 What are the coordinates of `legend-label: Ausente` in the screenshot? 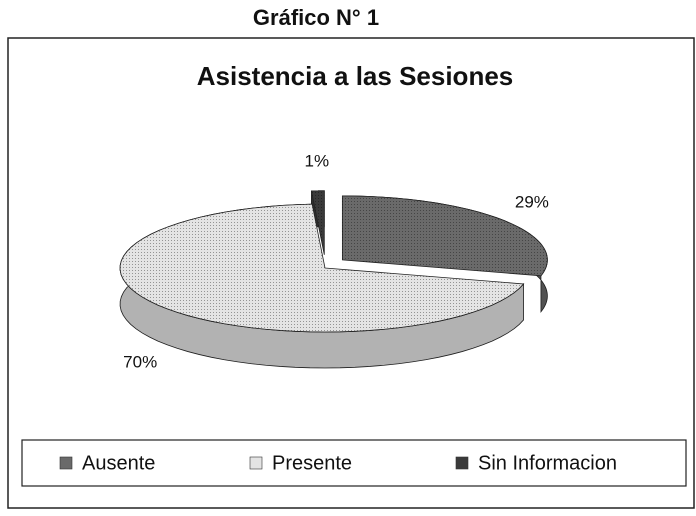 It's located at (118, 463).